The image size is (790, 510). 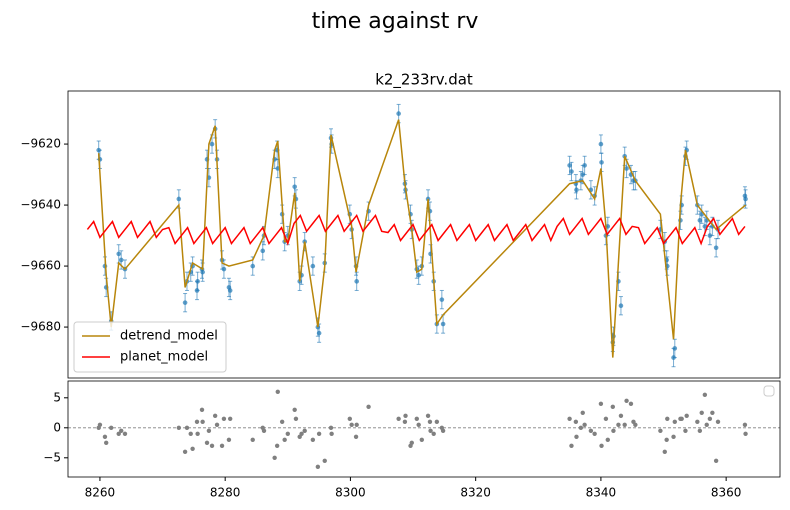 I want to click on y-tick-label: −9640, so click(x=40, y=205).